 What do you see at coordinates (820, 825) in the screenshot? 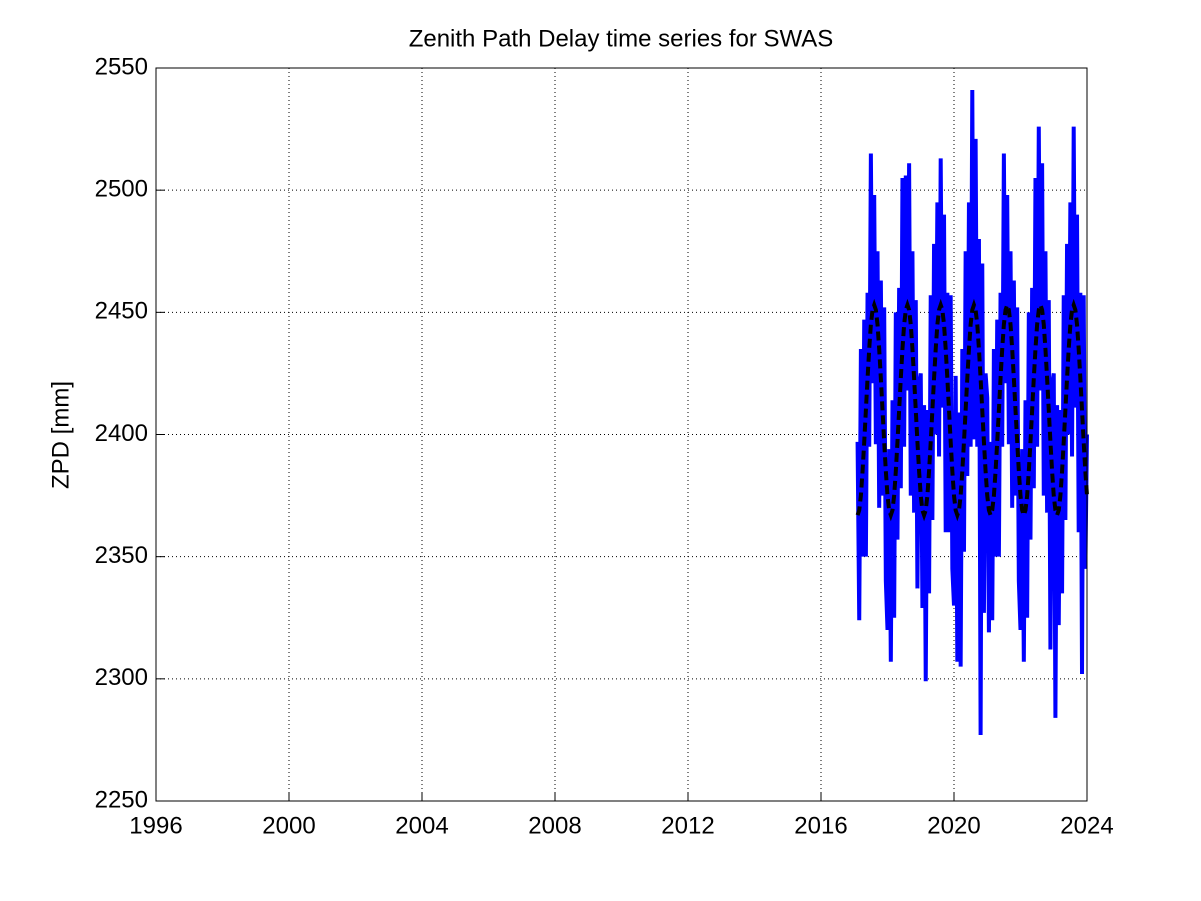
I see `x-tick-label: 2016` at bounding box center [820, 825].